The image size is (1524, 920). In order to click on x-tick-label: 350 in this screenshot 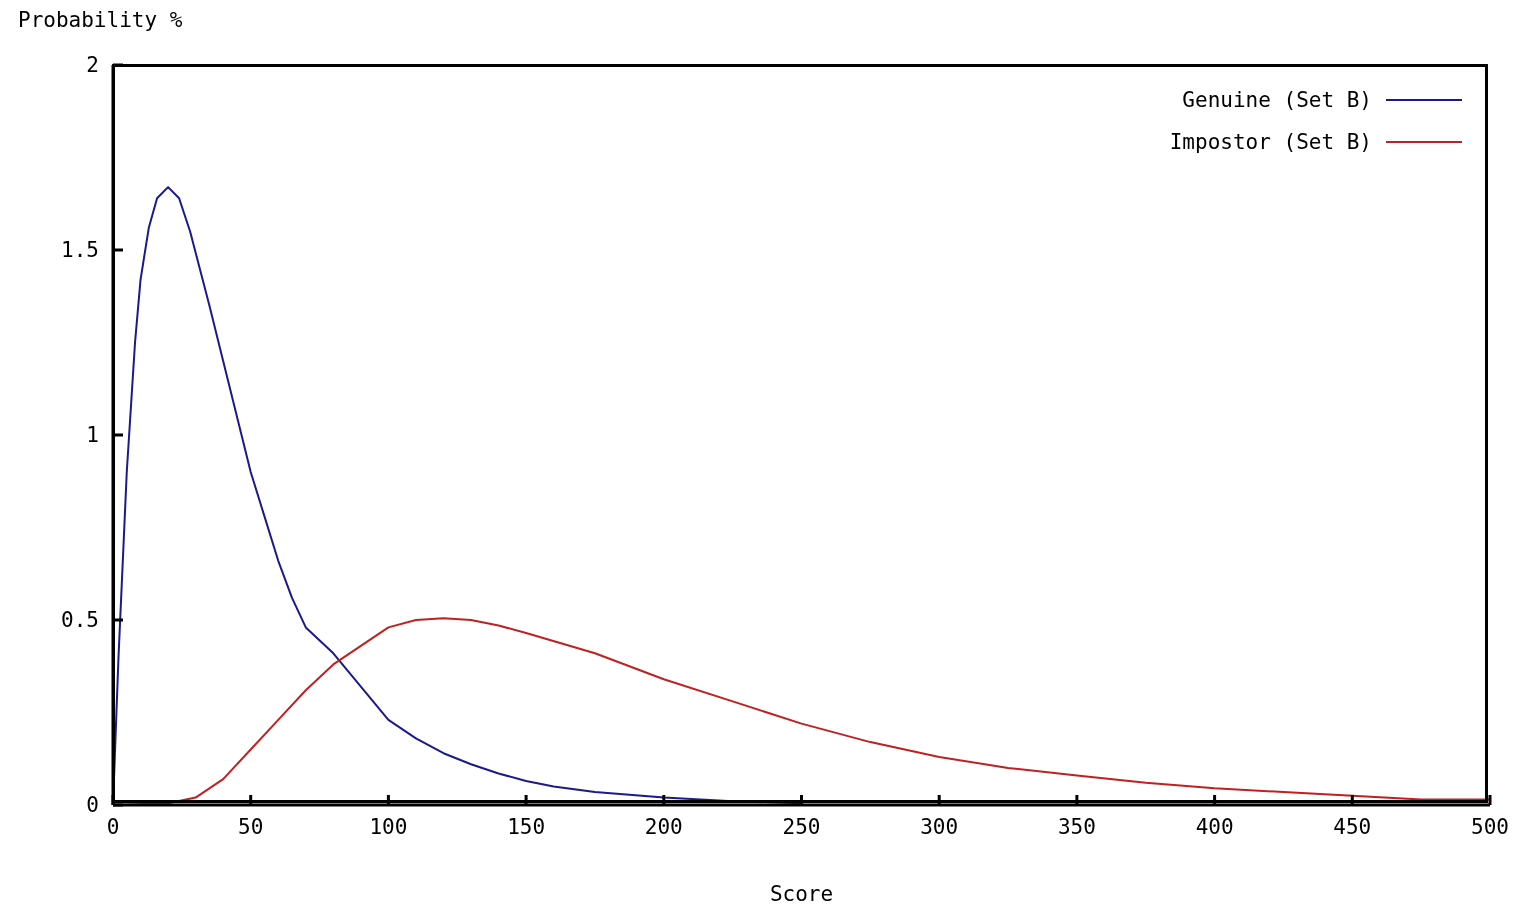, I will do `click(1076, 826)`.